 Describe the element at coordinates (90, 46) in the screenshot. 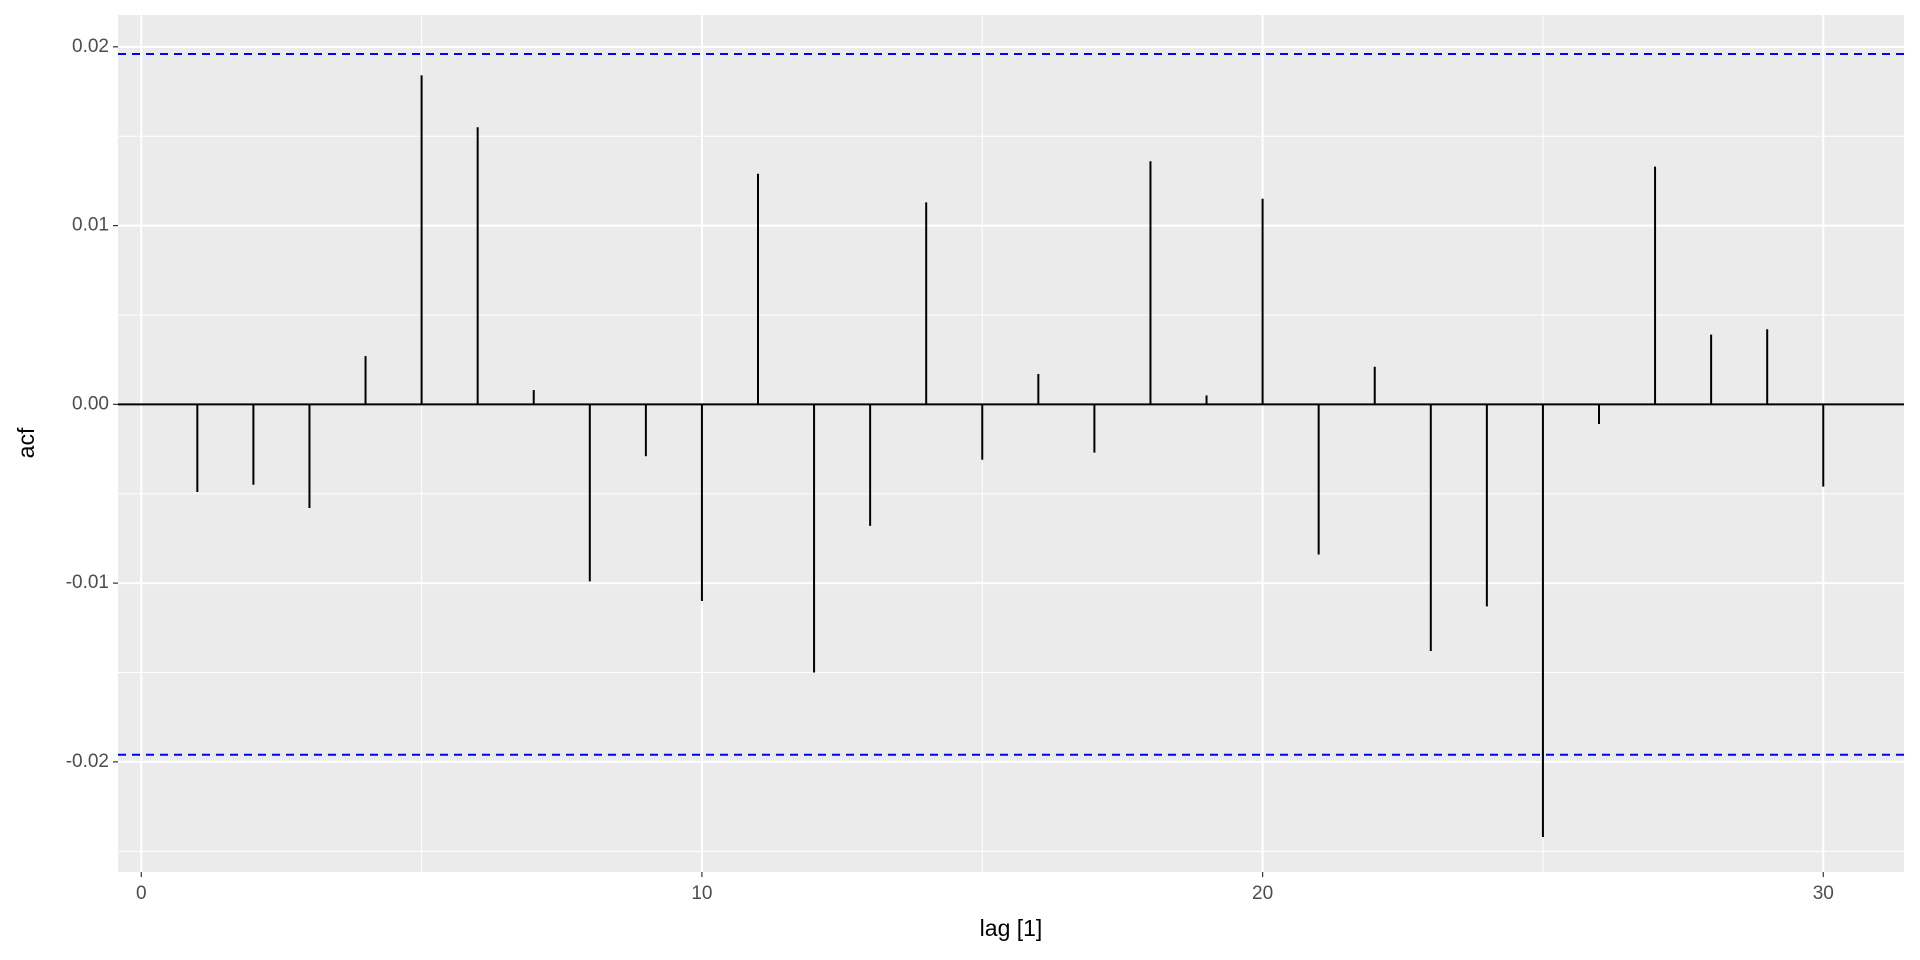

I see `y-tick-label: 0.02` at that location.